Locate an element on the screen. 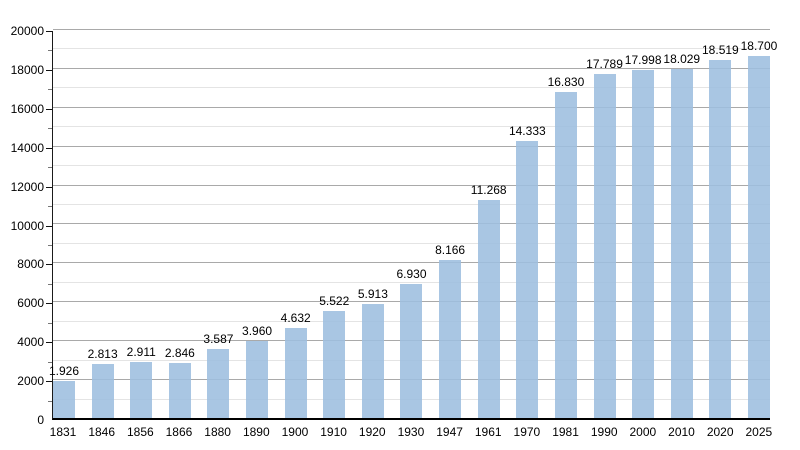 This screenshot has width=800, height=450. y-tick-label: 8000 is located at coordinates (30, 264).